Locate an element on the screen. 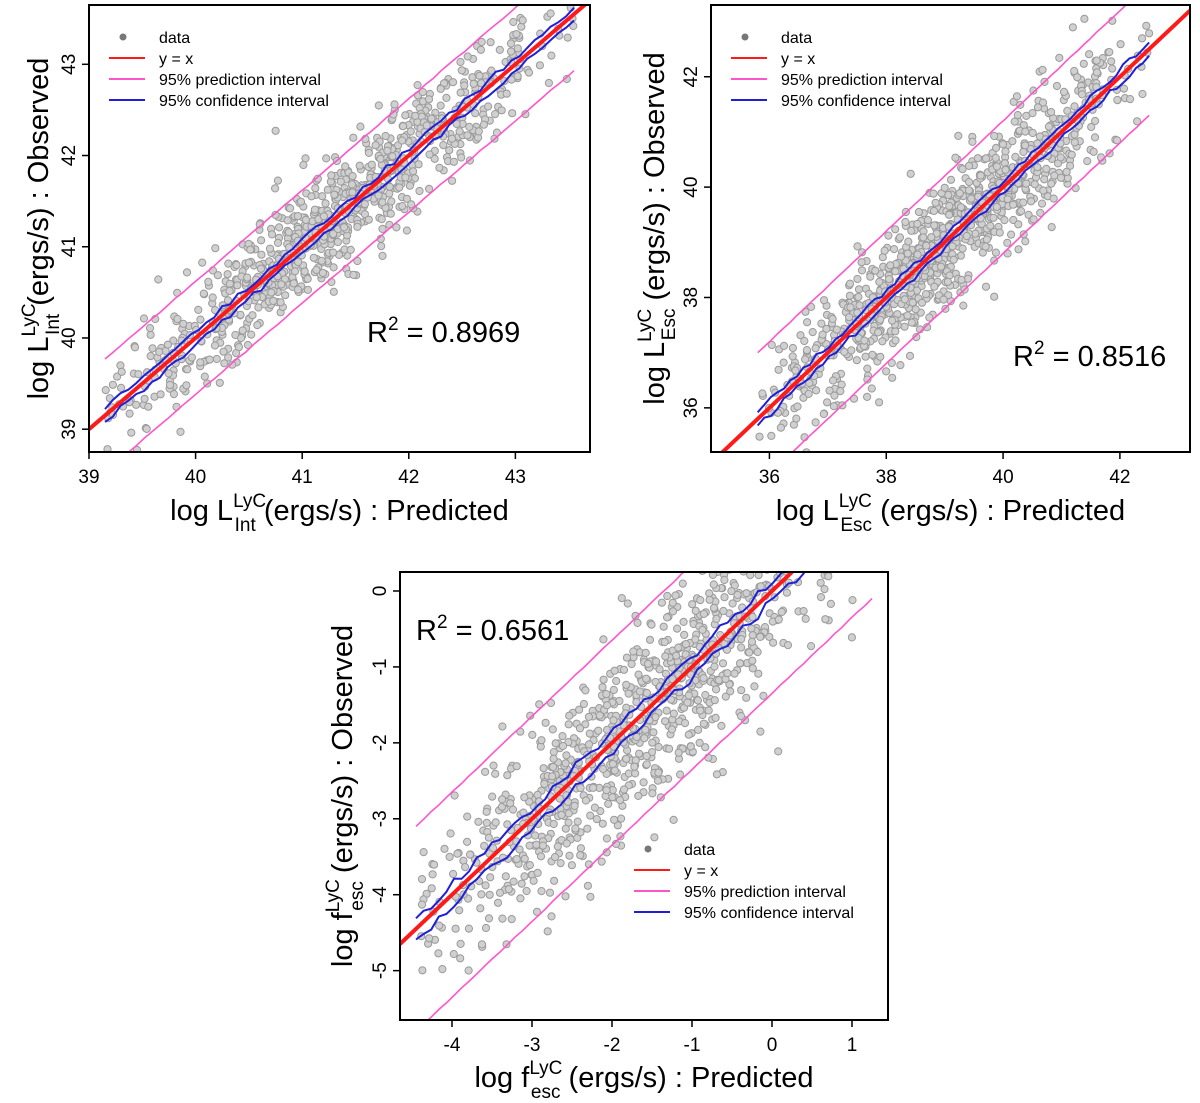  y-tick-label: -2 is located at coordinates (380, 742).